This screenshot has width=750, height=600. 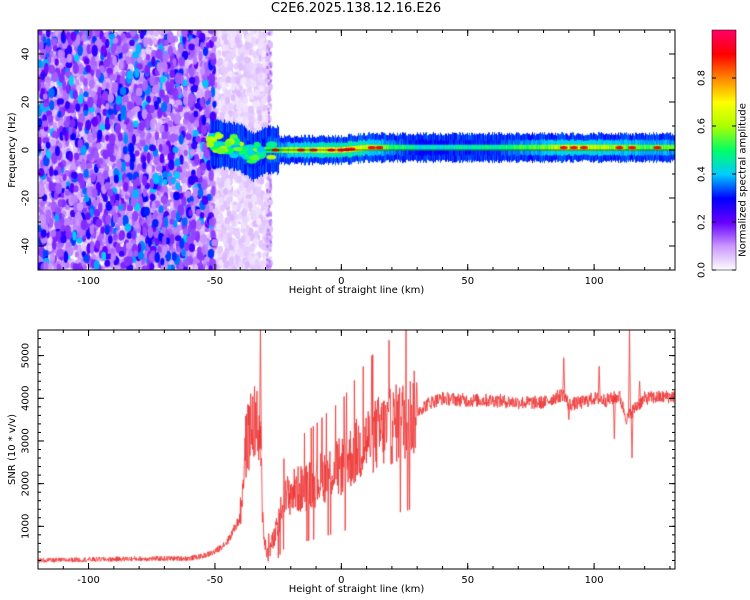 I want to click on snr-y-tick-label: 2000, so click(x=26, y=483).